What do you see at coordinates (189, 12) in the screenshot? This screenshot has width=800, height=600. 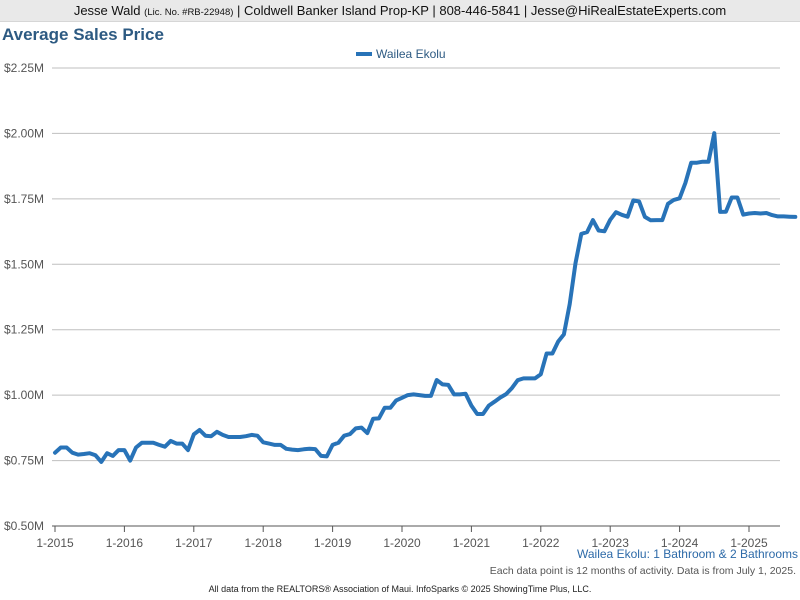 I see `license-number: (Lic. No. #RB-22948)` at bounding box center [189, 12].